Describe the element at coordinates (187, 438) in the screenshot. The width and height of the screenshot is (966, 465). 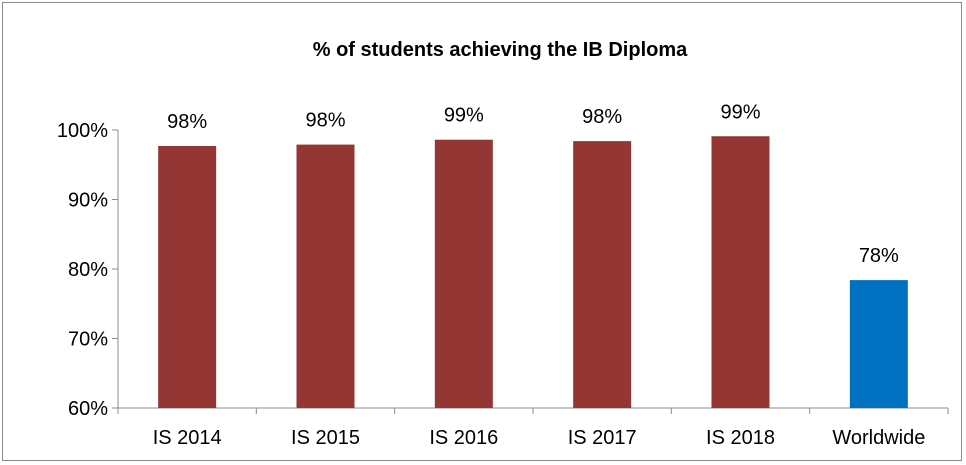
I see `x-tick-label: IS 2014` at that location.